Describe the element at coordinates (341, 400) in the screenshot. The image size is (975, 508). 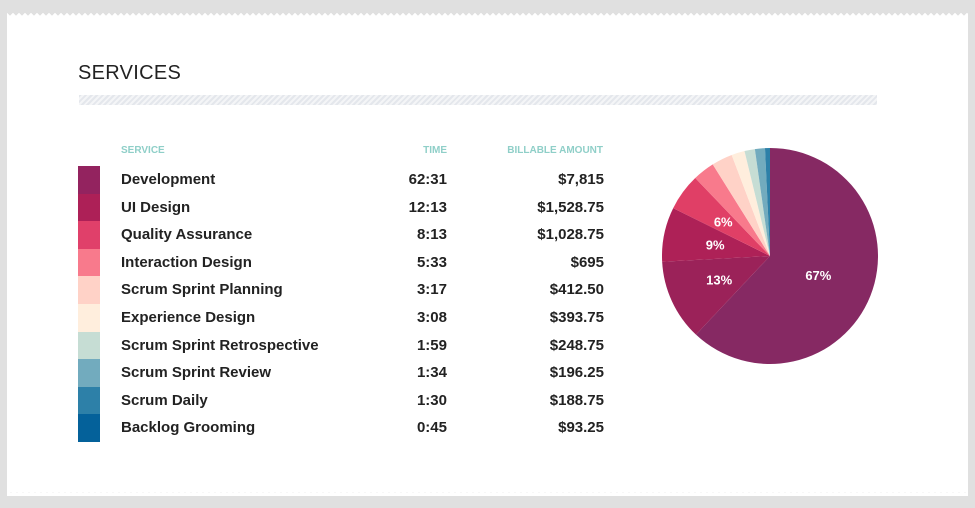
I see `table-row: Scrum Daily 1:30 $188.75` at that location.